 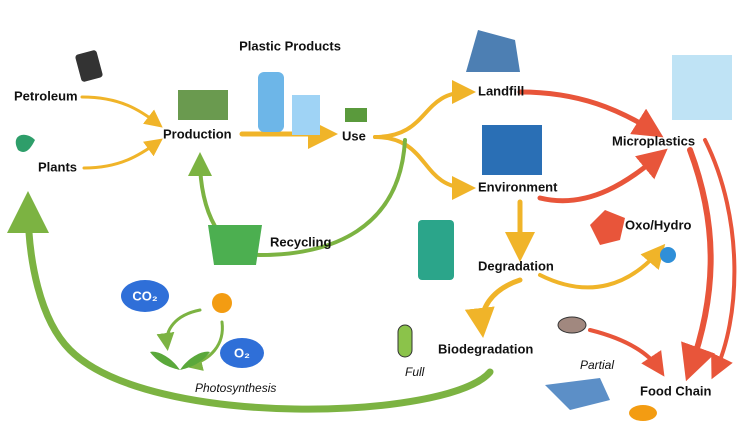 What do you see at coordinates (415, 372) in the screenshot?
I see `edge-label: Full` at bounding box center [415, 372].